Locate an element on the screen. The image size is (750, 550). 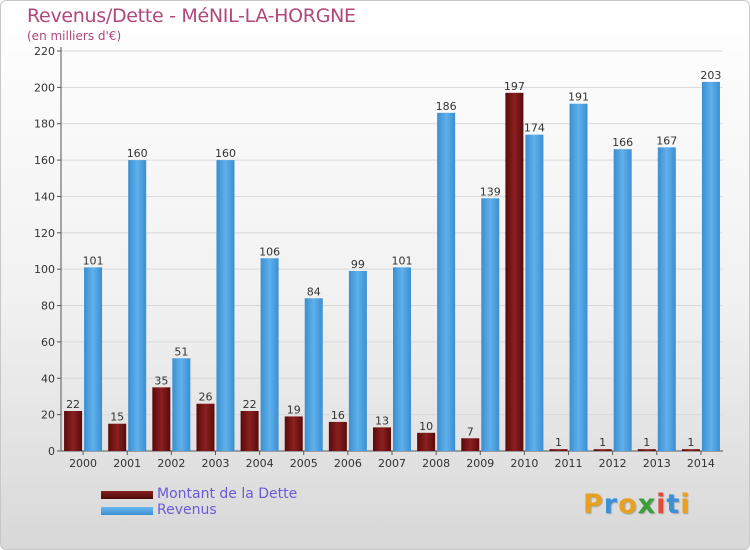
data-label: 174 is located at coordinates (534, 128).